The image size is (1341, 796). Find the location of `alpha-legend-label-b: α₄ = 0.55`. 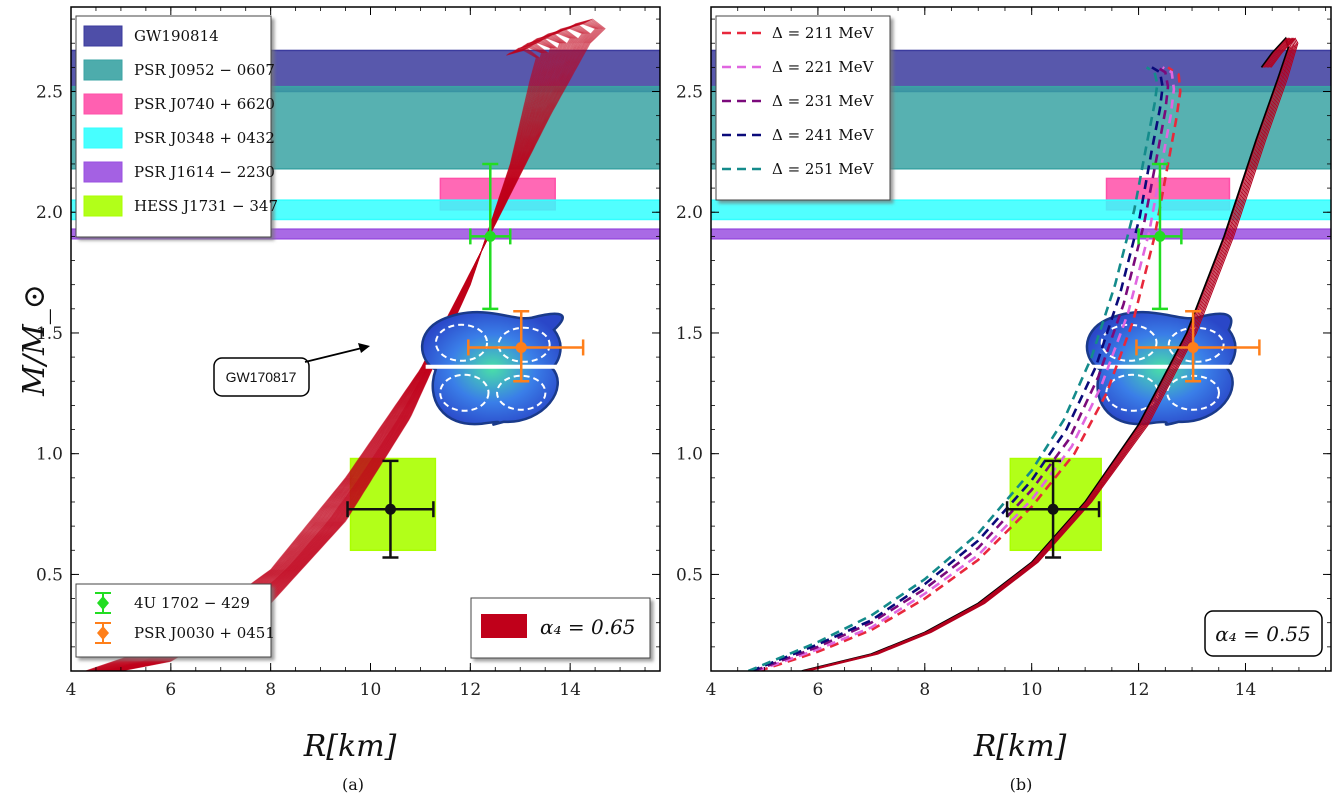

alpha-legend-label-b: α₄ = 0.55 is located at coordinates (1263, 634).